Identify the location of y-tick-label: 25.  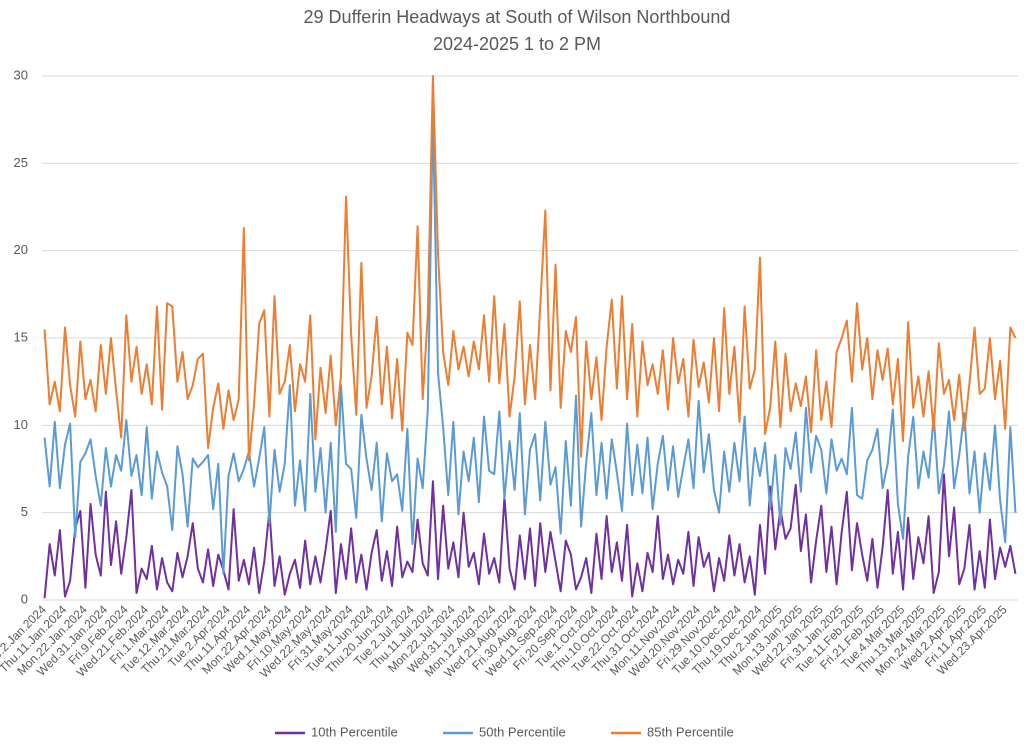
(21, 162).